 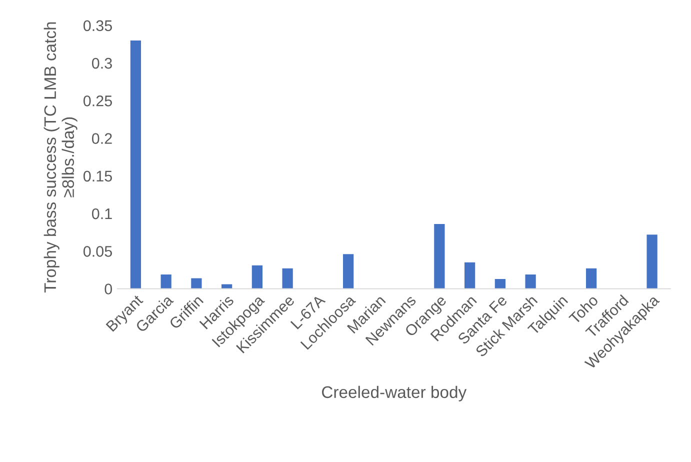 What do you see at coordinates (61, 157) in the screenshot?
I see `y-axis-title: Trophy bass success (TC LMB catch ≥8lbs./day)` at bounding box center [61, 157].